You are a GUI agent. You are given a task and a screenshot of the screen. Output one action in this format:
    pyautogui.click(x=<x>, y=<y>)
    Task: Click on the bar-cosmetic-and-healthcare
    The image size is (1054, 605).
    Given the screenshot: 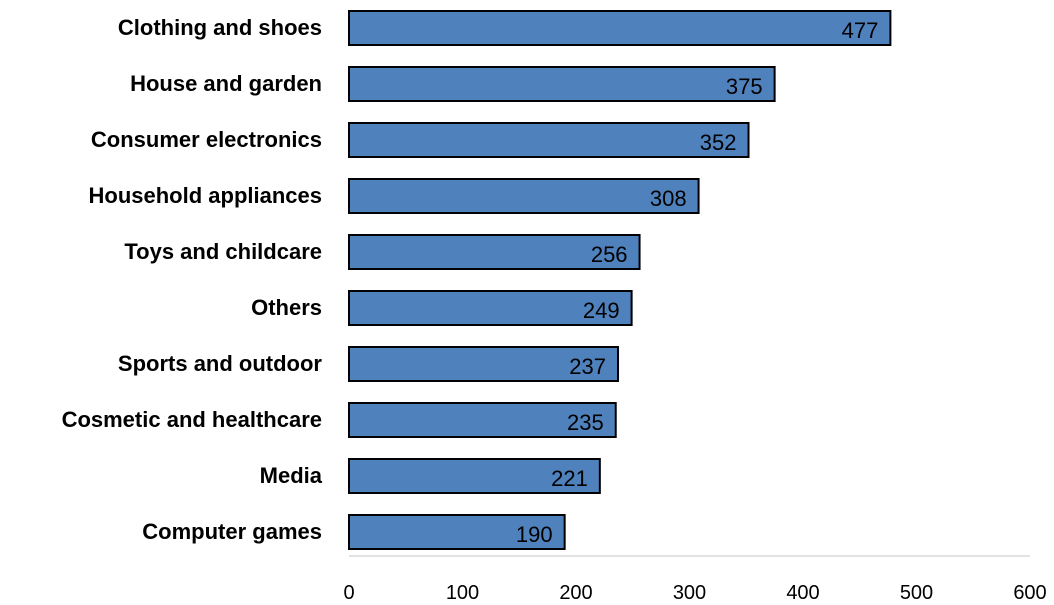 What is the action you would take?
    pyautogui.click(x=482, y=420)
    